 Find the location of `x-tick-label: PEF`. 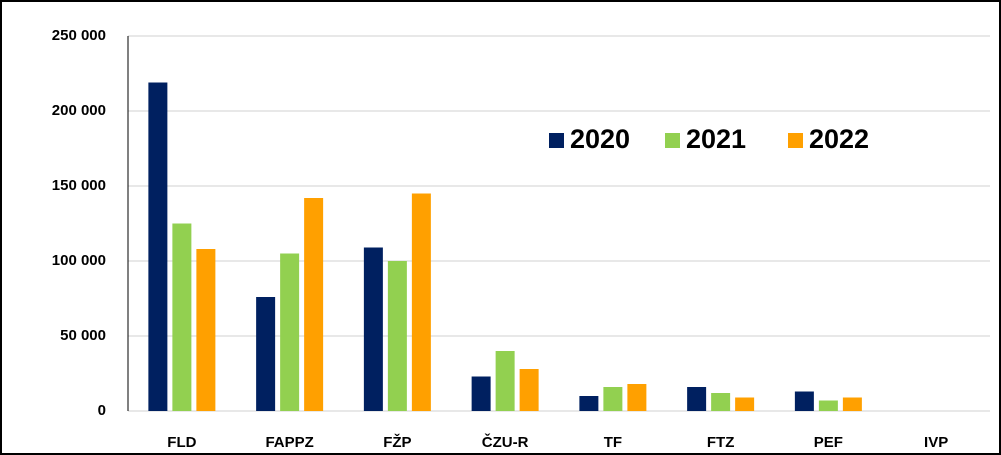

x-tick-label: PEF is located at coordinates (828, 442).